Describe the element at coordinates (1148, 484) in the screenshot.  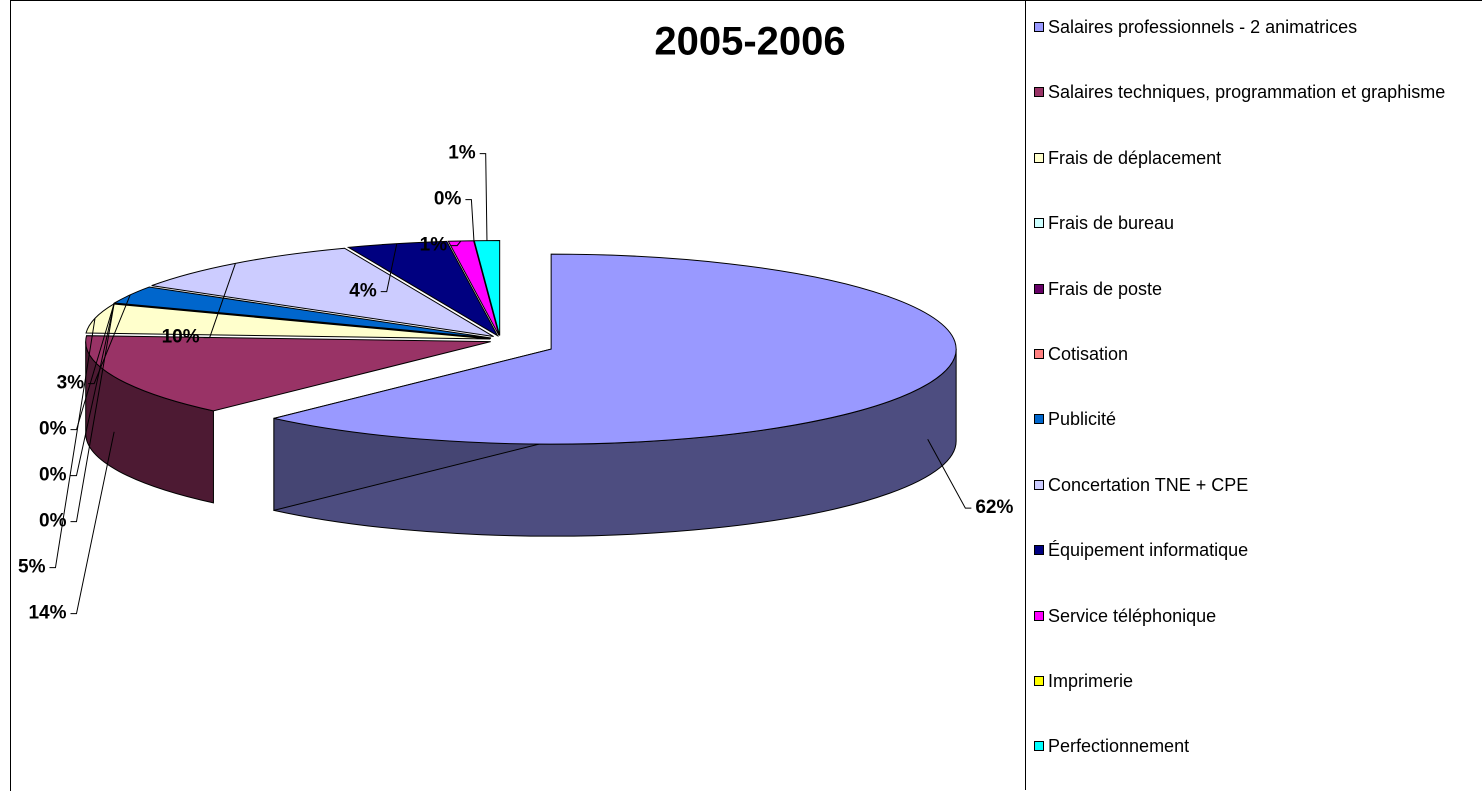
I see `legend-label: Concertation TNE + CPE` at that location.